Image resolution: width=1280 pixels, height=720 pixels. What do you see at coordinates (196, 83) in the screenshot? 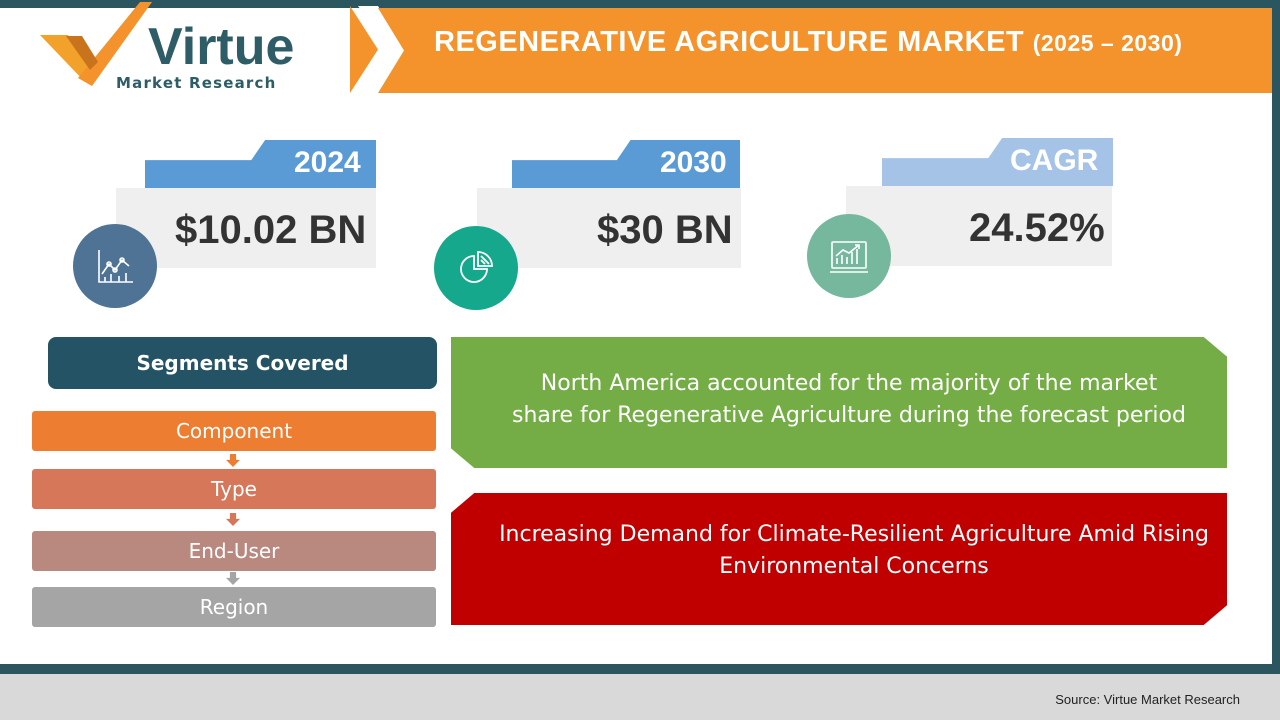
I see `logo-tagline: Market Research` at bounding box center [196, 83].